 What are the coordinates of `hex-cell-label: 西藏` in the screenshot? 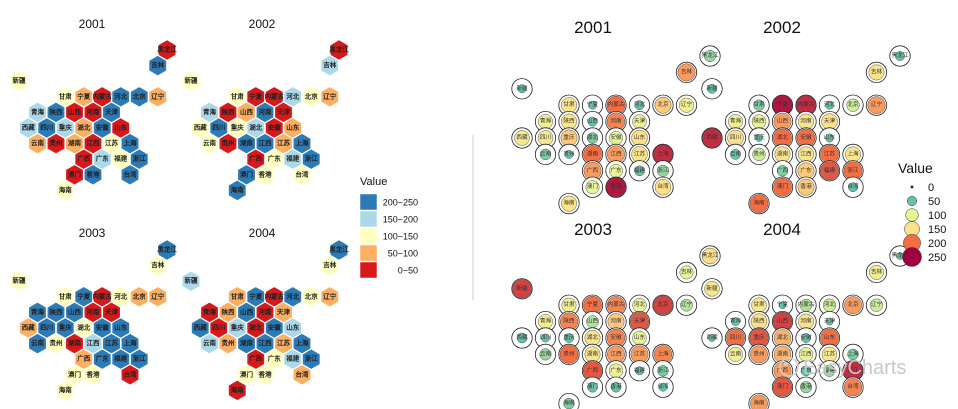 It's located at (201, 127).